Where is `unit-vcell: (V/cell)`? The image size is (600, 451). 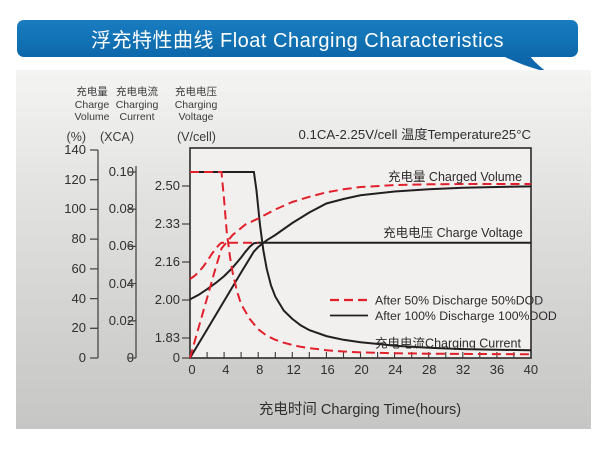
unit-vcell: (V/cell) is located at coordinates (196, 137).